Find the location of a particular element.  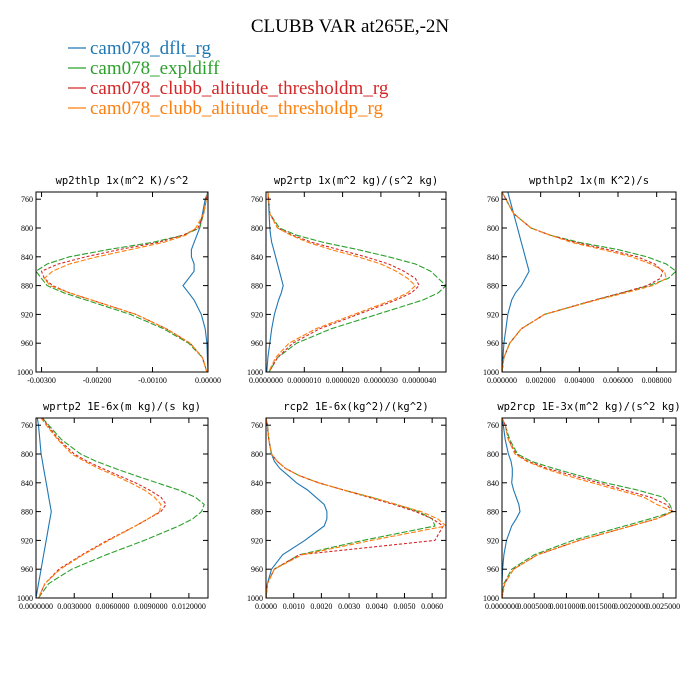

legend-item: cam078_clubb_altitude_thresholdp_rg is located at coordinates (226, 108).